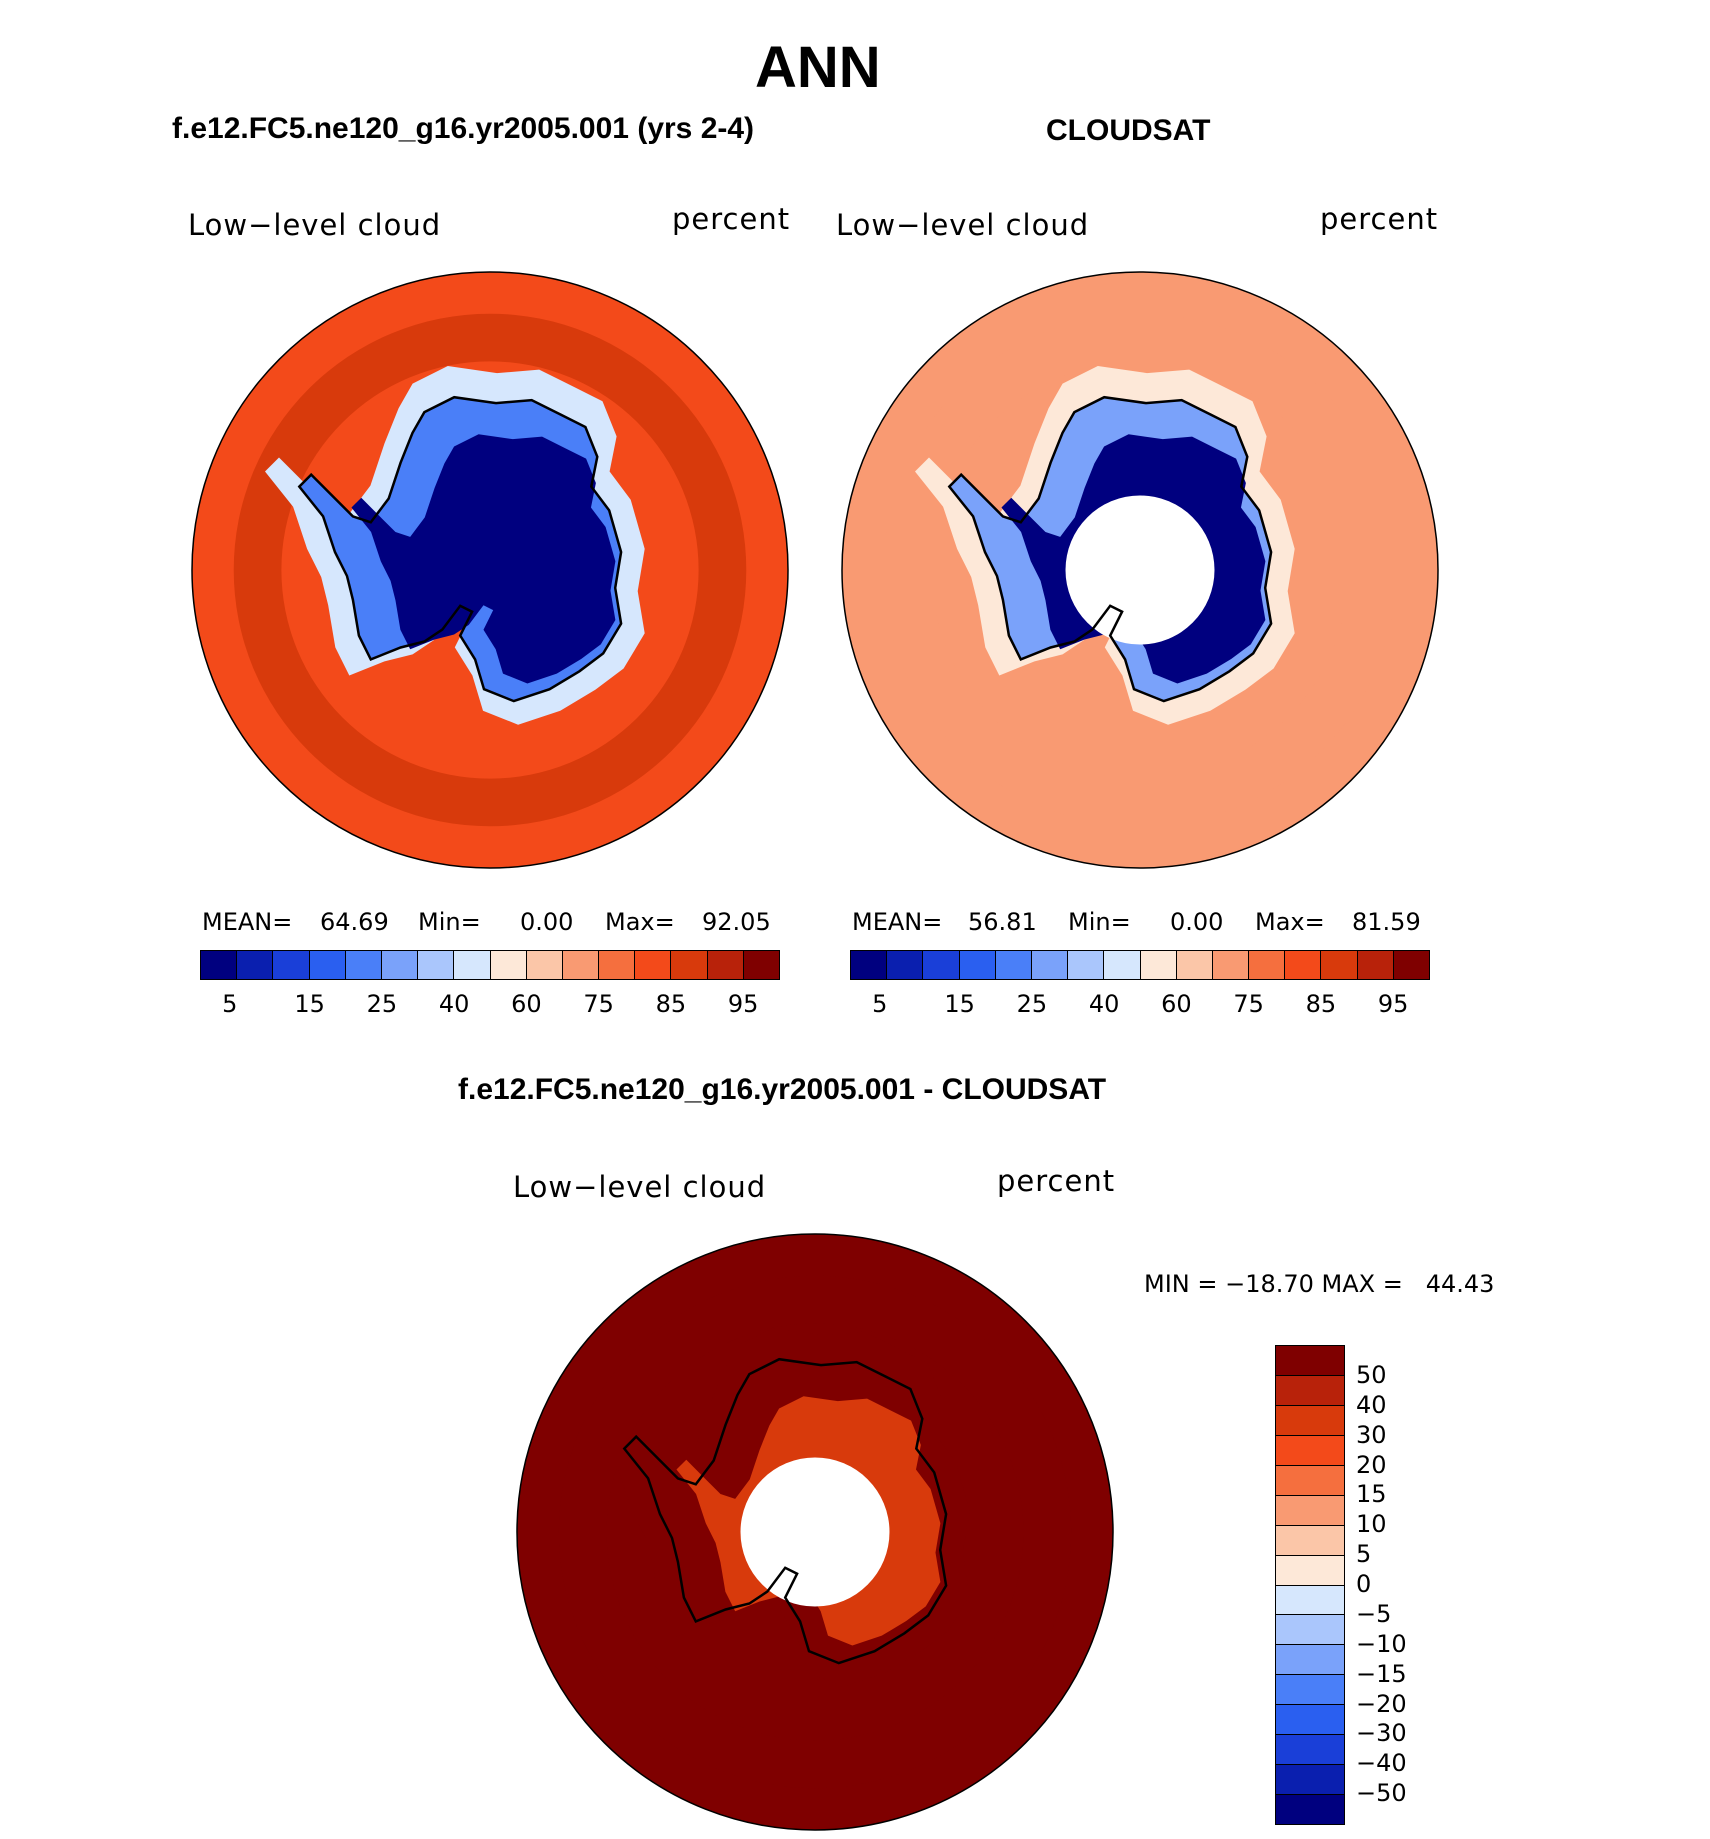  I want to click on colorbar-tick-label: −40, so click(1381, 1763).